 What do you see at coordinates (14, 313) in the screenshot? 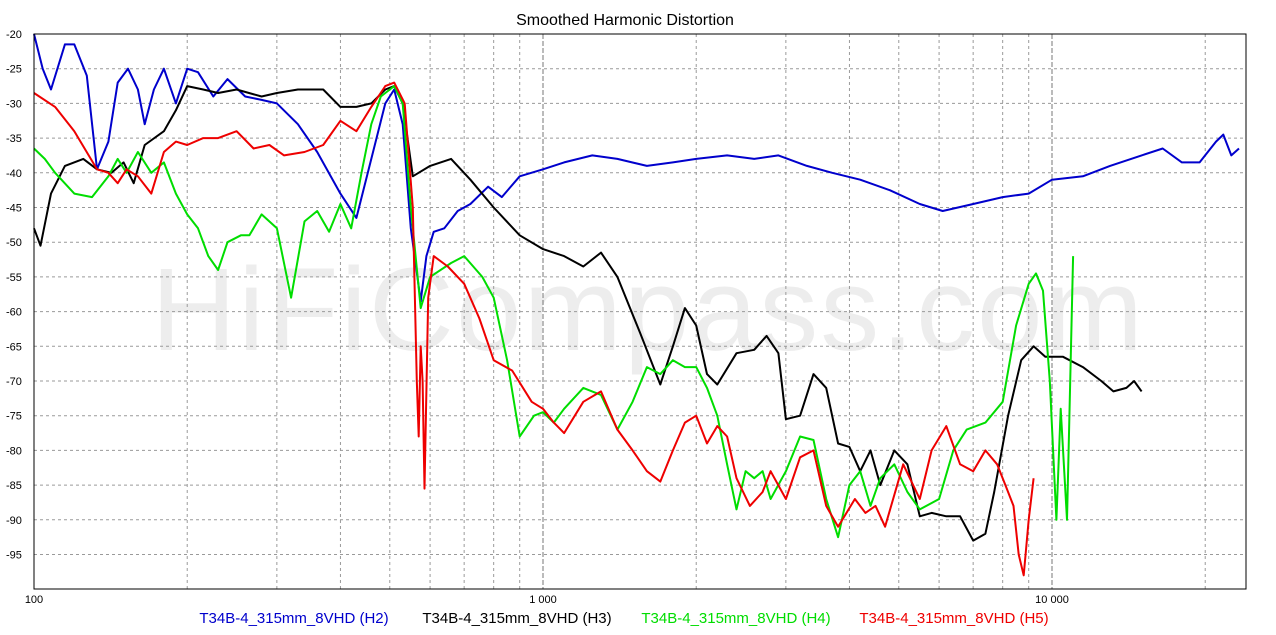
I see `y-tick-label: -60` at bounding box center [14, 313].